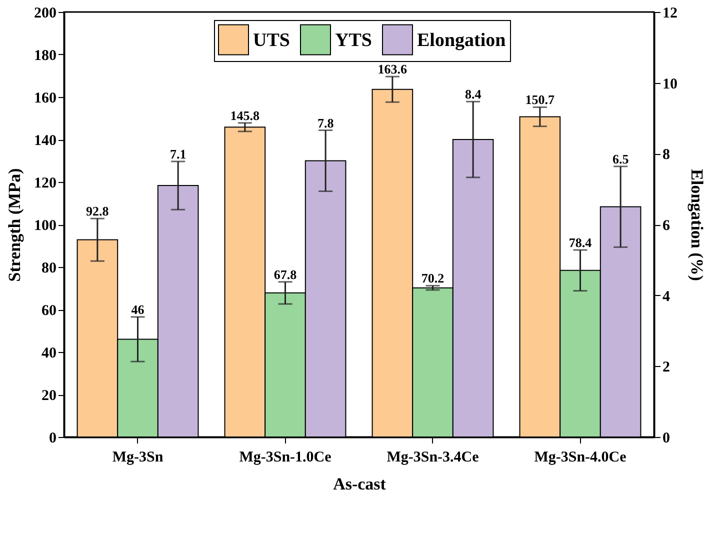 The image size is (718, 553). Describe the element at coordinates (14, 225) in the screenshot. I see `y-axis-title: Strength (MPa)` at that location.